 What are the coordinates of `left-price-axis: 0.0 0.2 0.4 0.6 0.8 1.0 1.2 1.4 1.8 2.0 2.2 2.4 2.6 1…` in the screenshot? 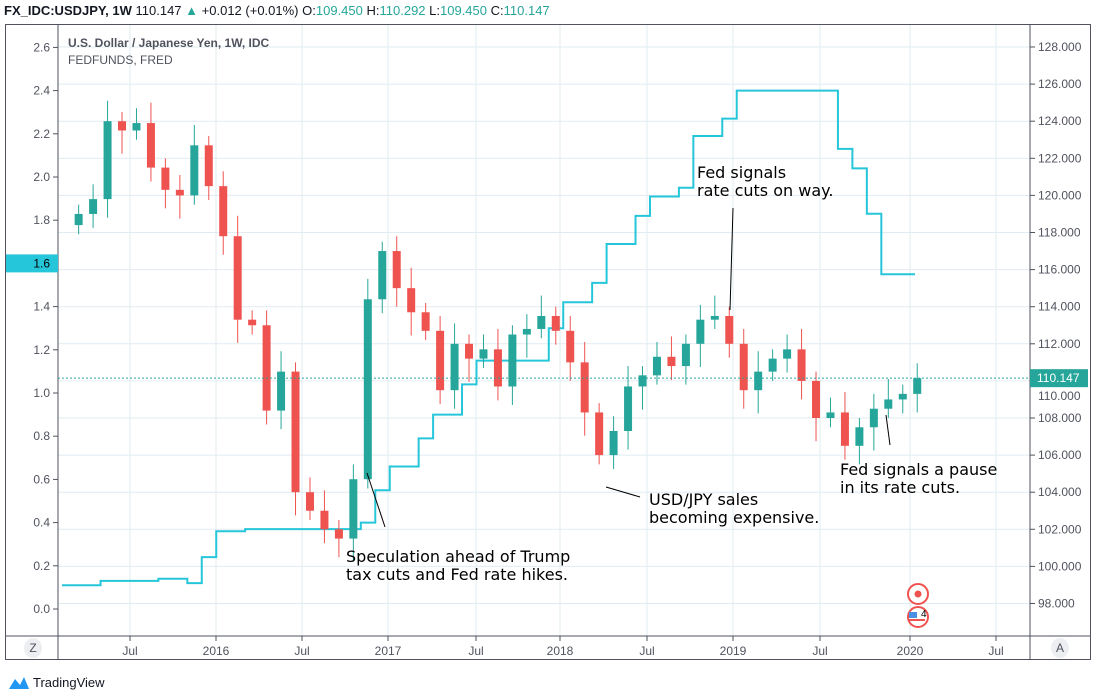 It's located at (32, 328).